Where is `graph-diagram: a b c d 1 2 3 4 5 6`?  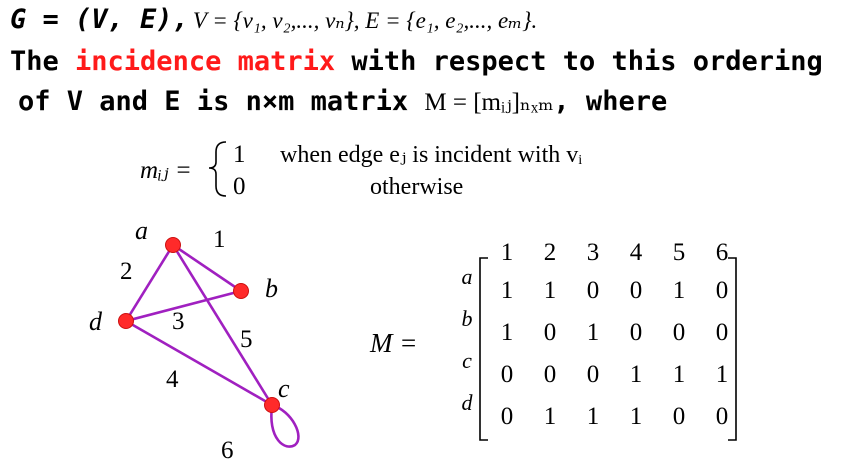 graph-diagram: a b c d 1 2 3 4 5 6 is located at coordinates (194, 338).